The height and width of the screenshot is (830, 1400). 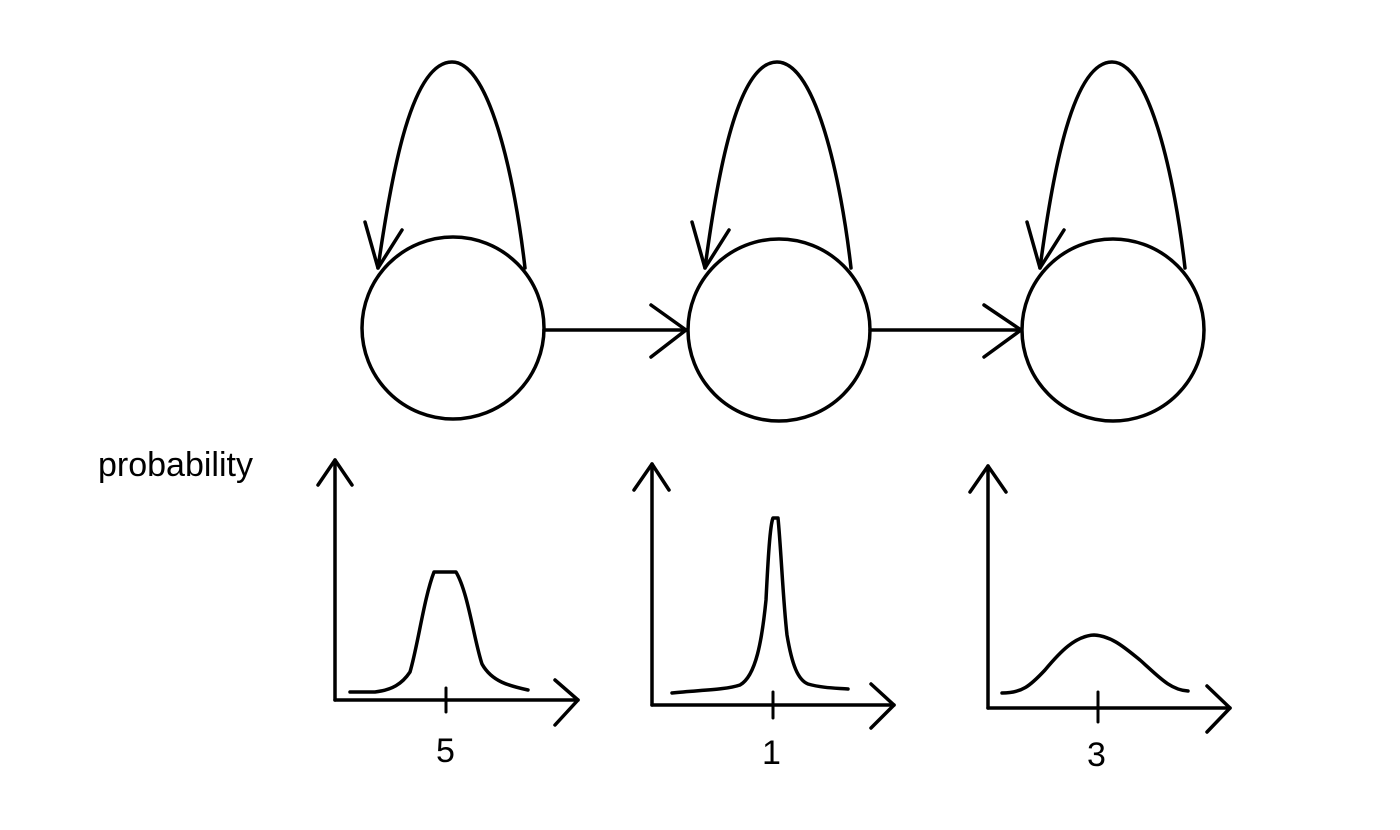 I want to click on plot-3-y-axis-arrowhead, so click(x=988, y=479).